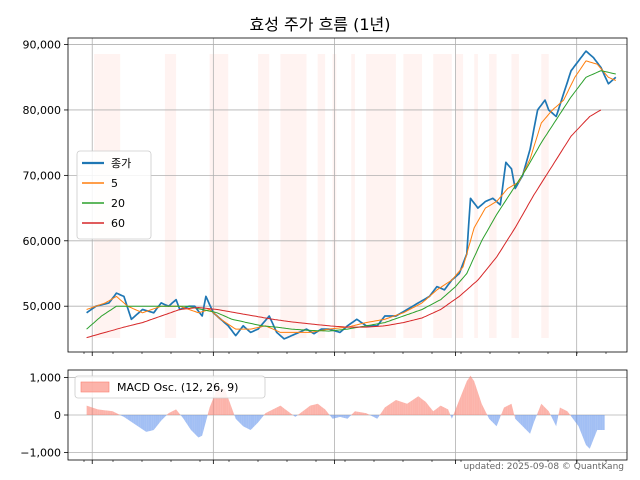  Describe the element at coordinates (170, 387) in the screenshot. I see `bottom-legend: MACD Osc. (12, 26, 9)` at that location.